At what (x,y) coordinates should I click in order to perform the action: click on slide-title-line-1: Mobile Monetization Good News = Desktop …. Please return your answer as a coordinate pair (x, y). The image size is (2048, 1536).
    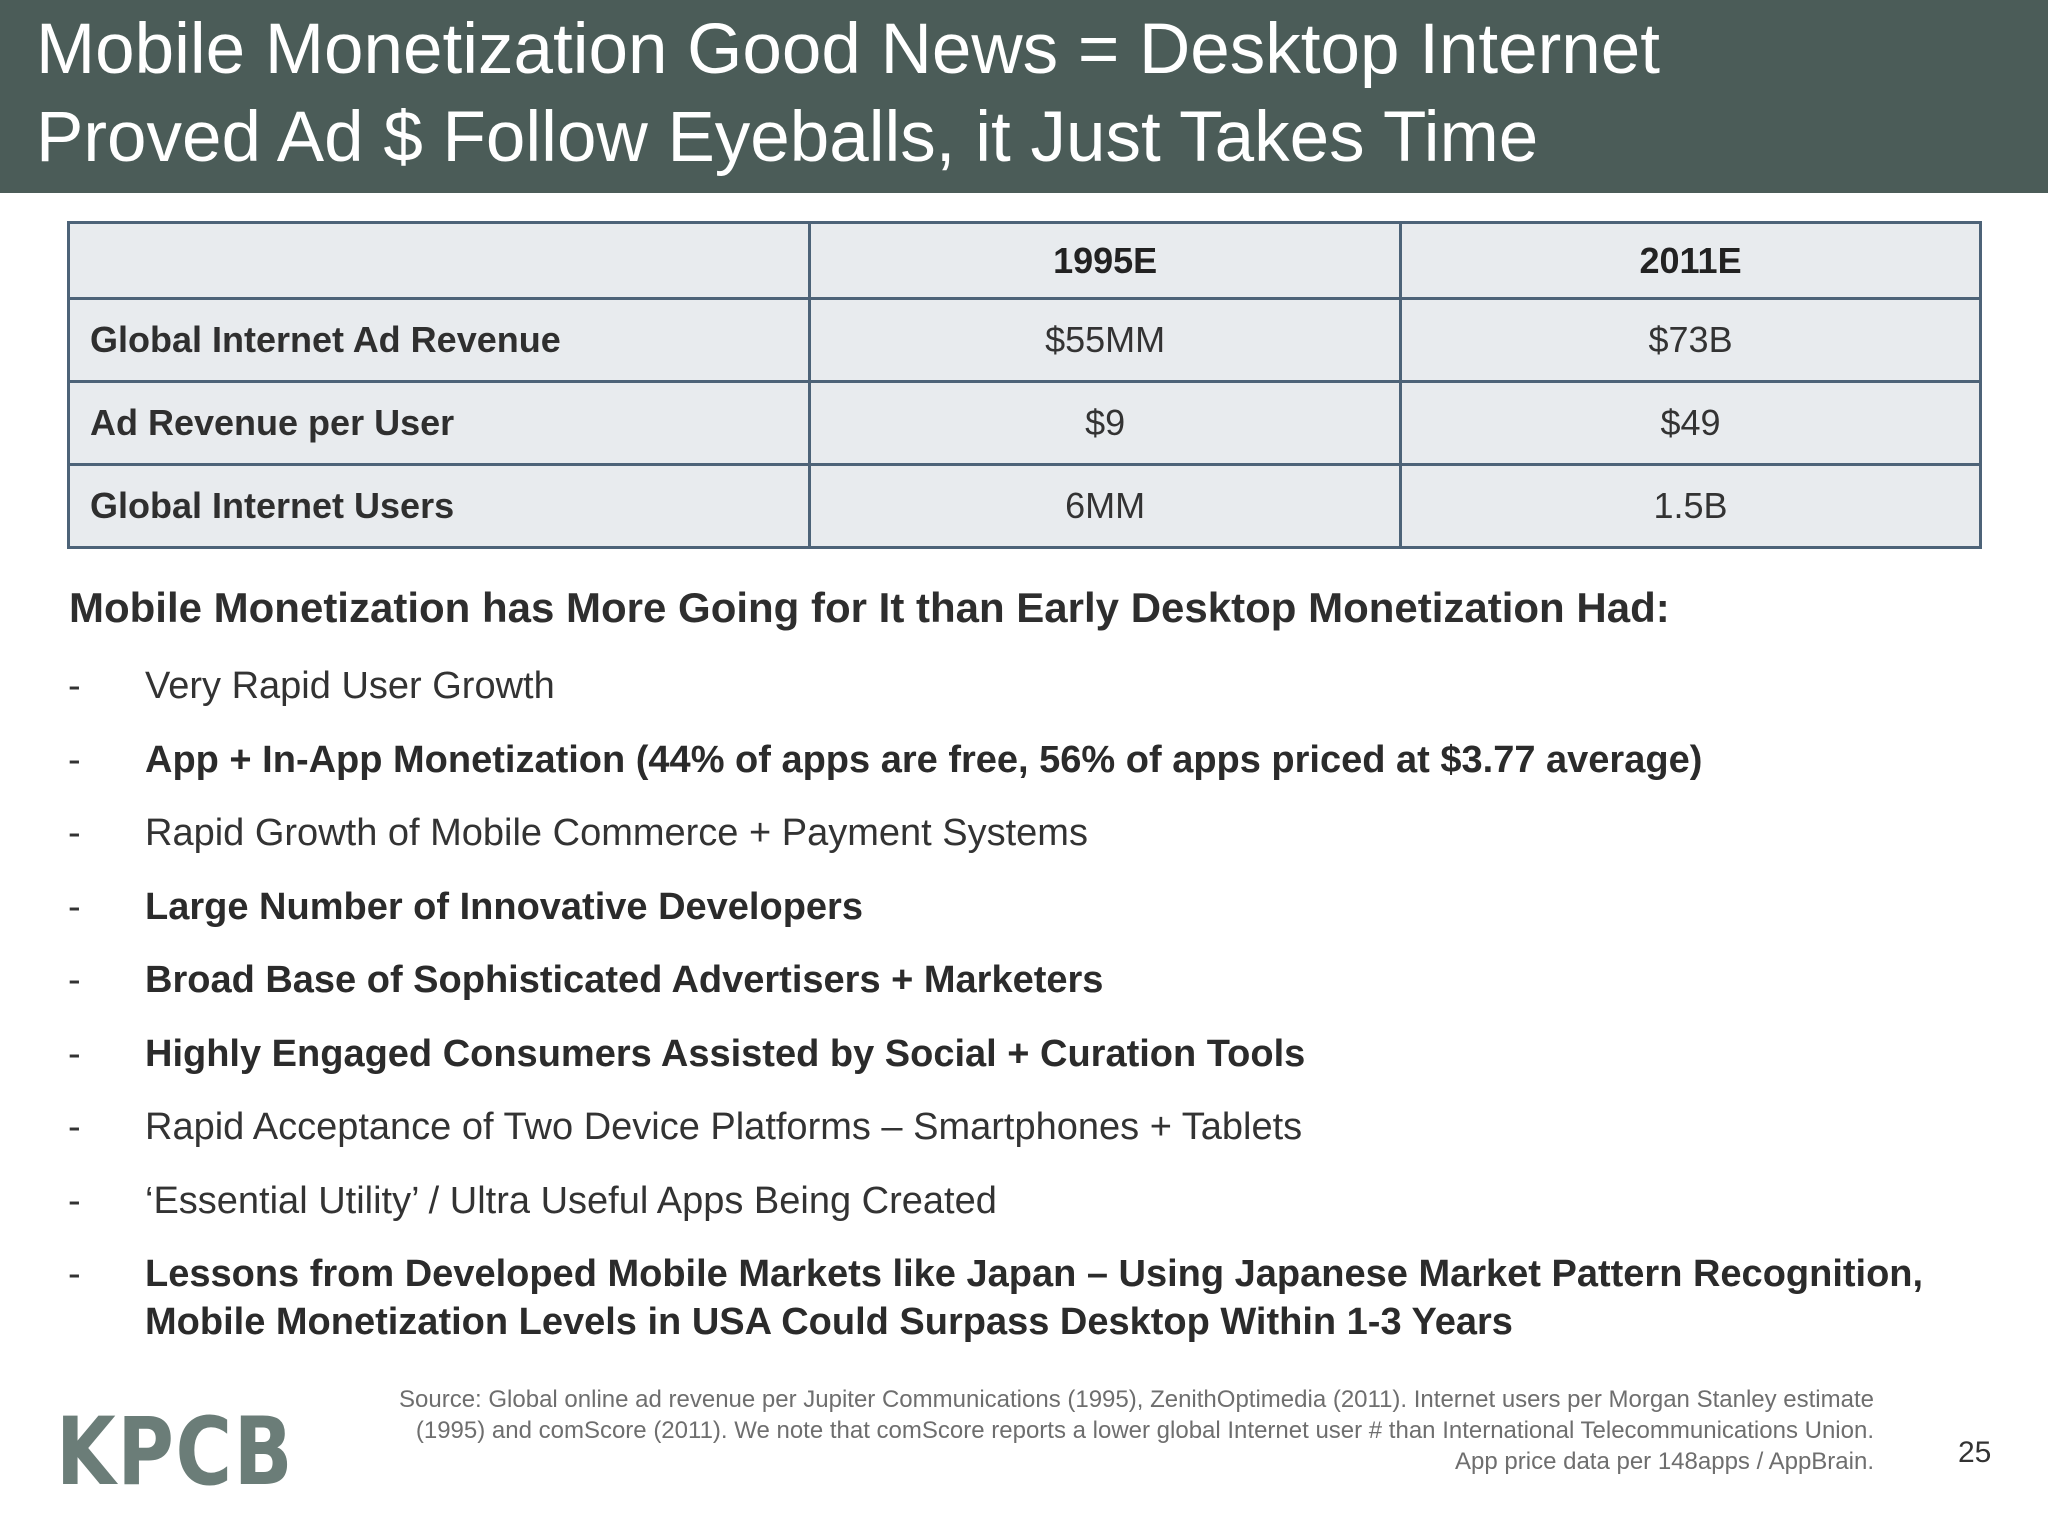
    Looking at the image, I should click on (848, 49).